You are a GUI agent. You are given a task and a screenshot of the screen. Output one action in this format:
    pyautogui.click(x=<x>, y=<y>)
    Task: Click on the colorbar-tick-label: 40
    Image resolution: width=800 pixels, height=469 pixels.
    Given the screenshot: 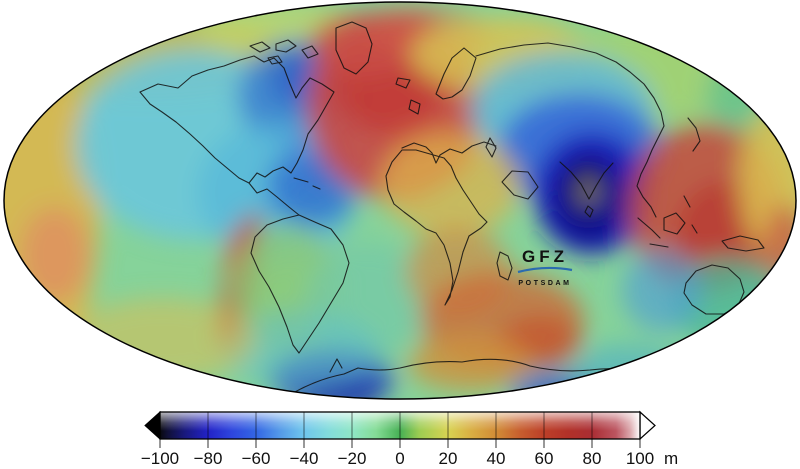 What is the action you would take?
    pyautogui.click(x=496, y=458)
    